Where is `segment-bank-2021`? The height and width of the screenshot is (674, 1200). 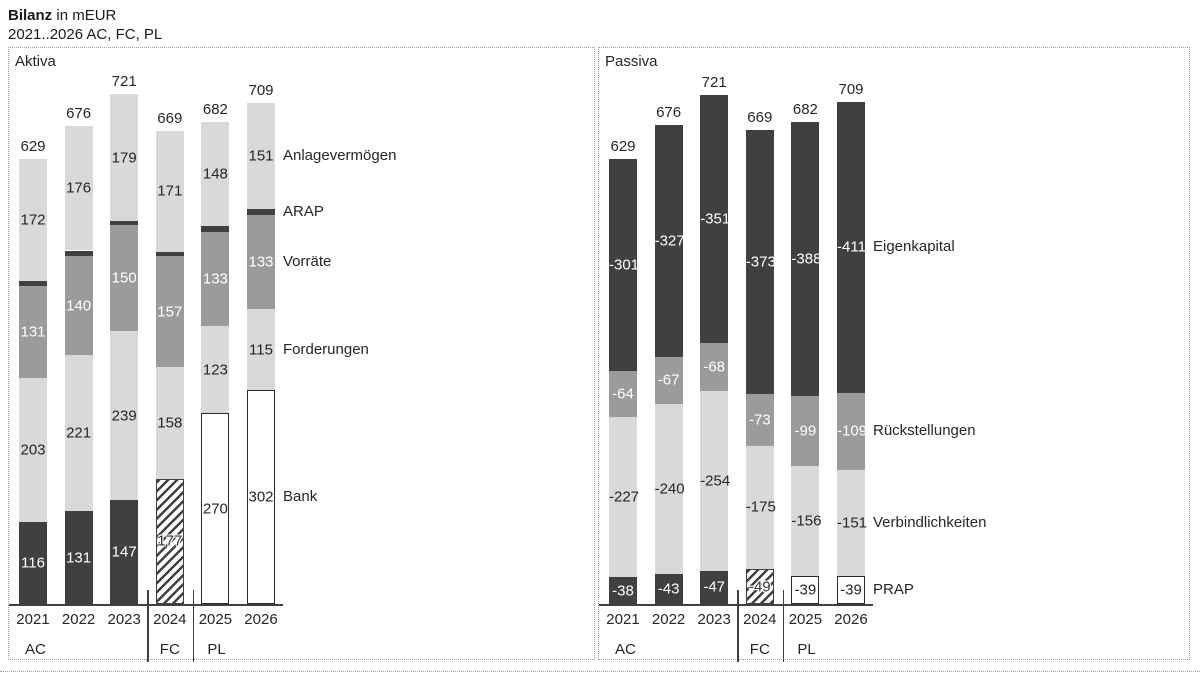
segment-bank-2021 is located at coordinates (33, 562).